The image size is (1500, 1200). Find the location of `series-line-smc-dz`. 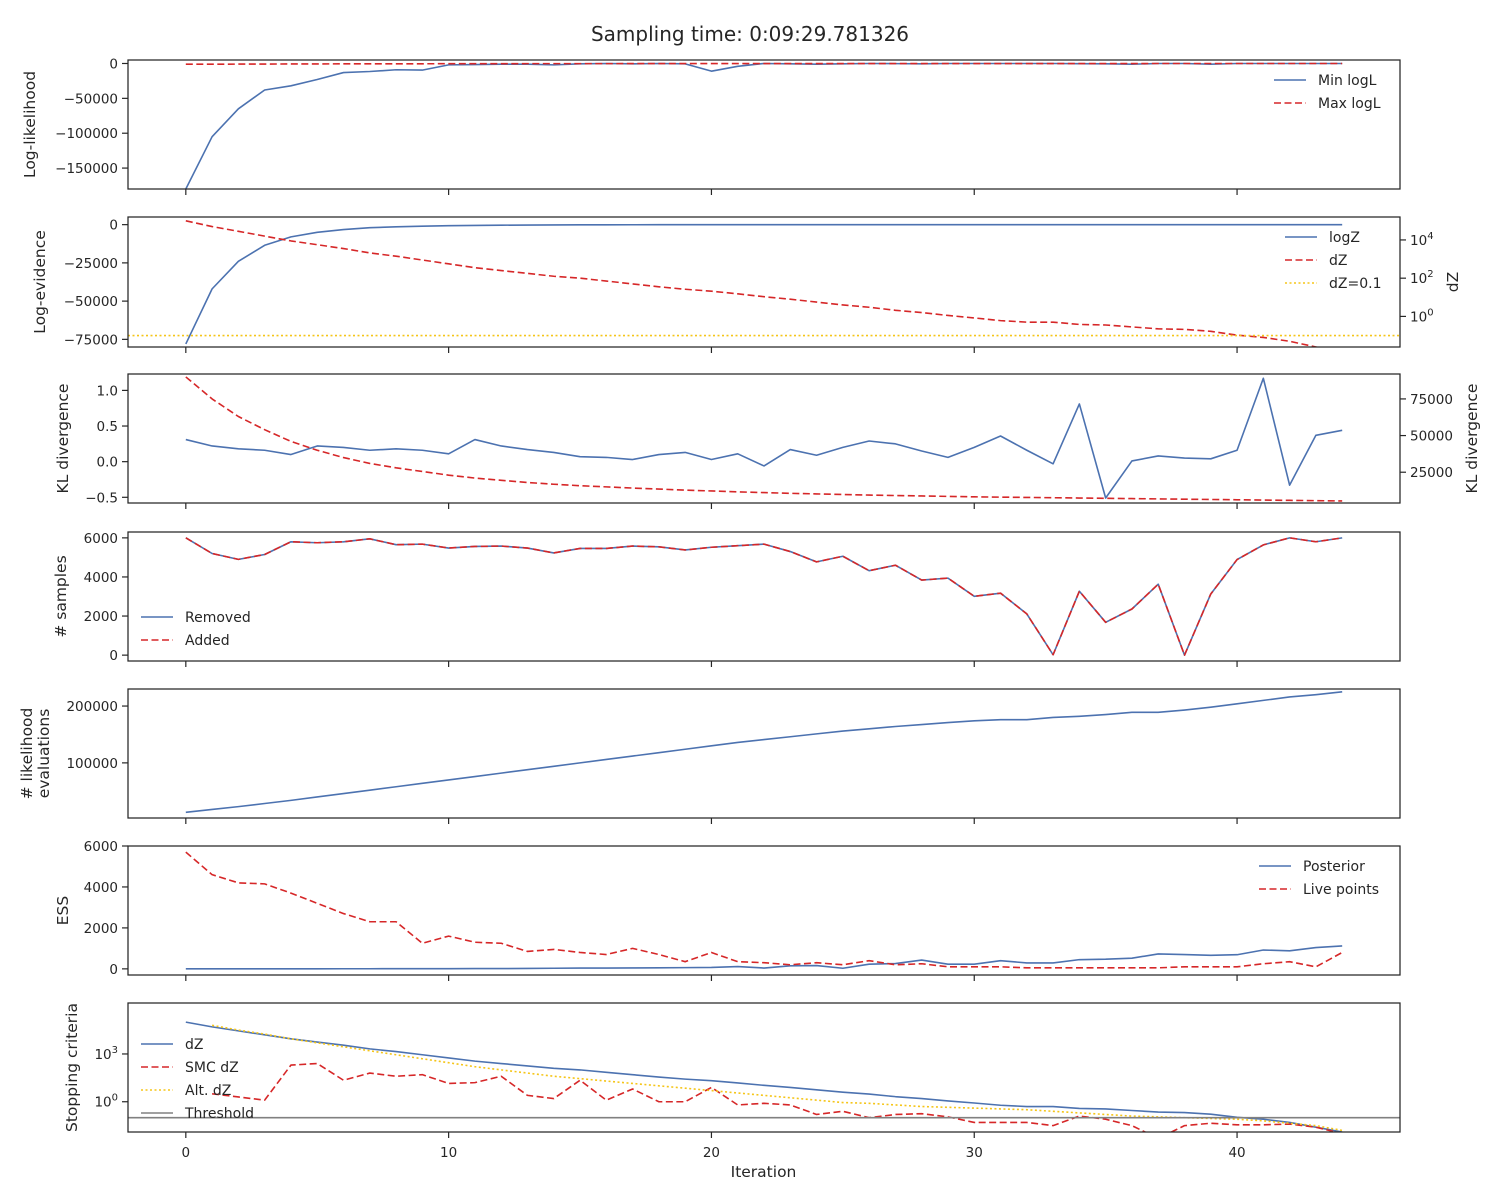

series-line-smc-dz is located at coordinates (776, 1097).